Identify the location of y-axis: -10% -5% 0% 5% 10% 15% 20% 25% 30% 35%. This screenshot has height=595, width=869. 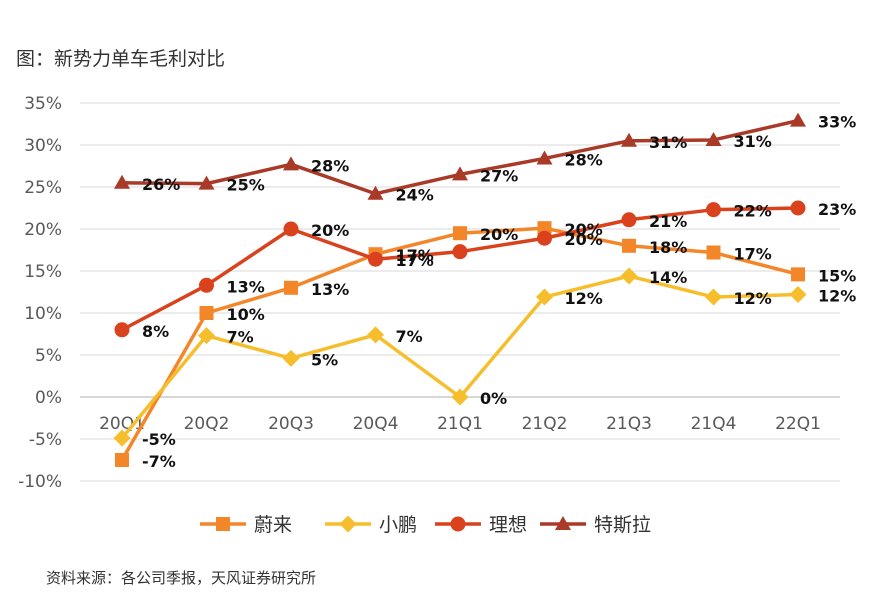
(40, 293).